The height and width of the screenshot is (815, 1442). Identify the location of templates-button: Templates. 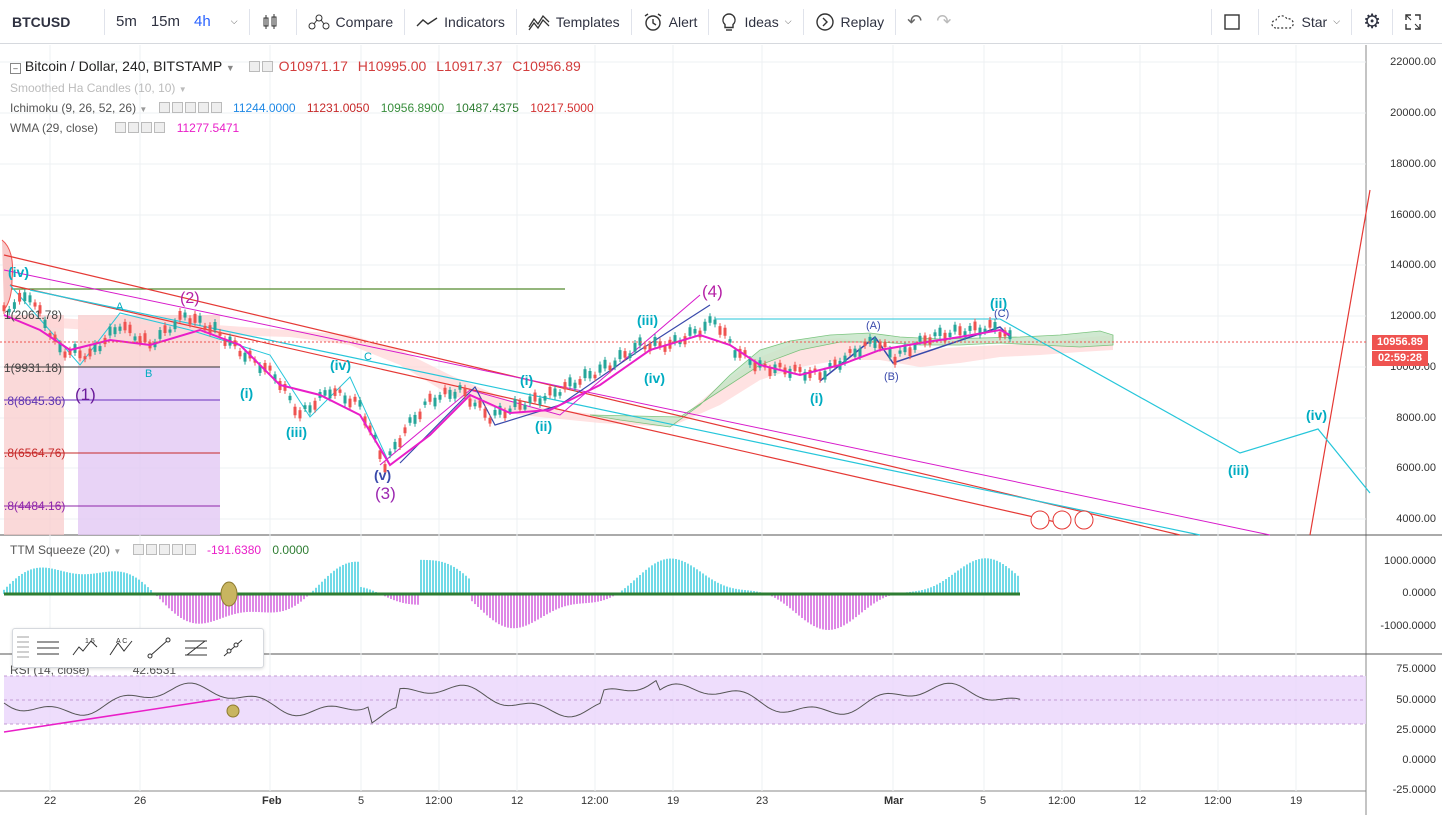
(574, 22).